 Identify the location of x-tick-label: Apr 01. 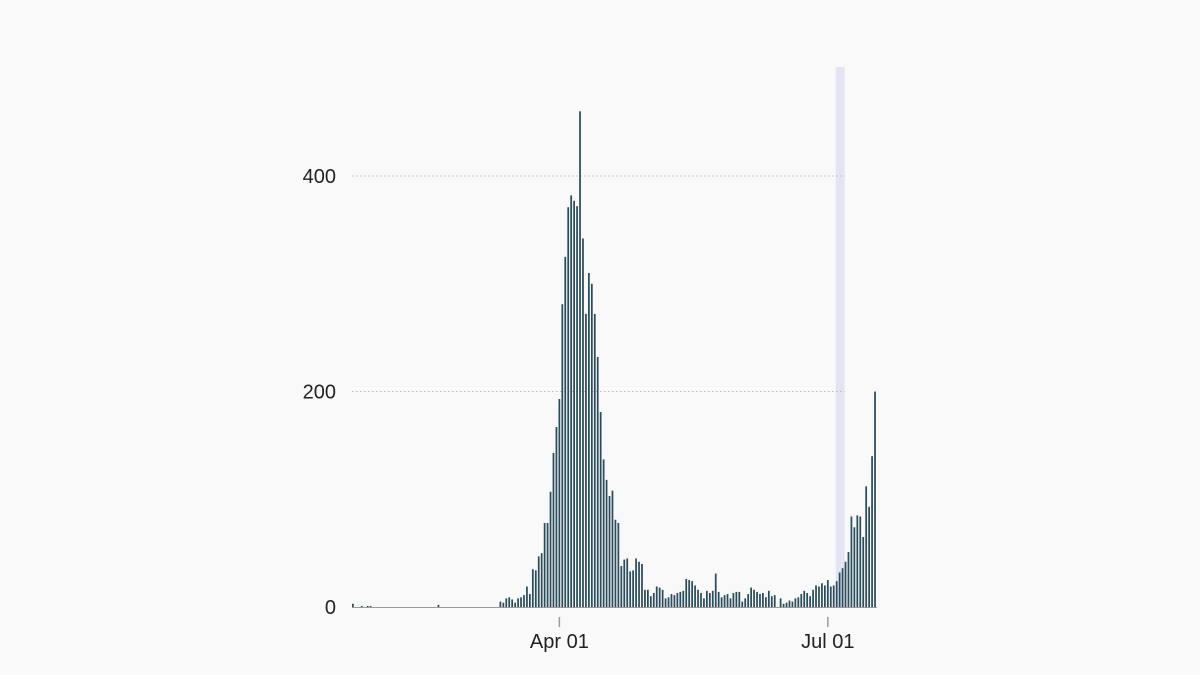
(559, 642).